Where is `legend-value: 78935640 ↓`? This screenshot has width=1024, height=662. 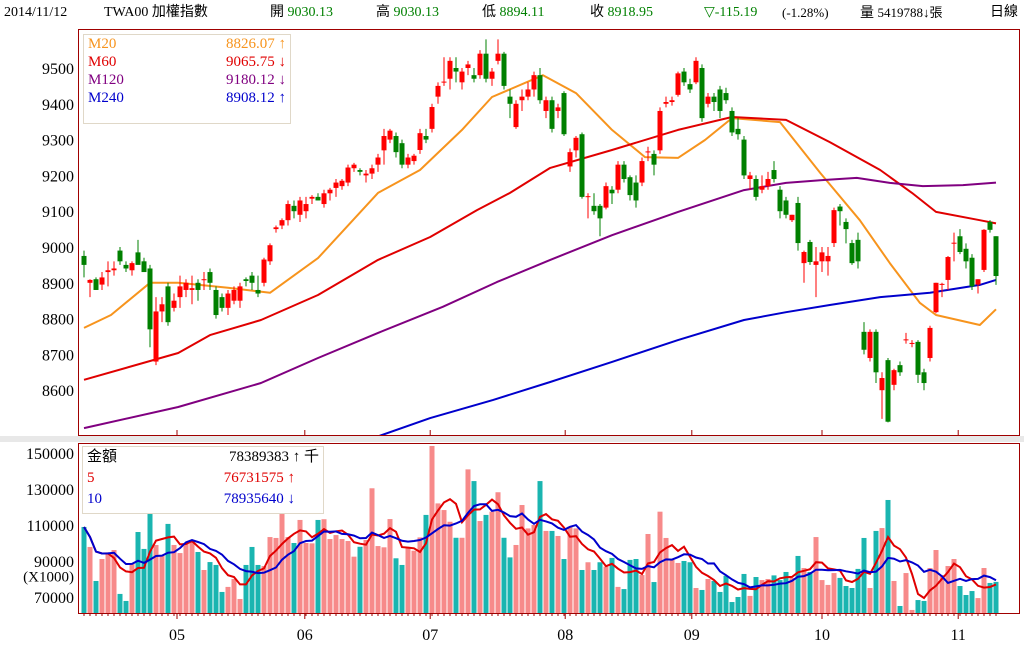
legend-value: 78935640 ↓ is located at coordinates (259, 499).